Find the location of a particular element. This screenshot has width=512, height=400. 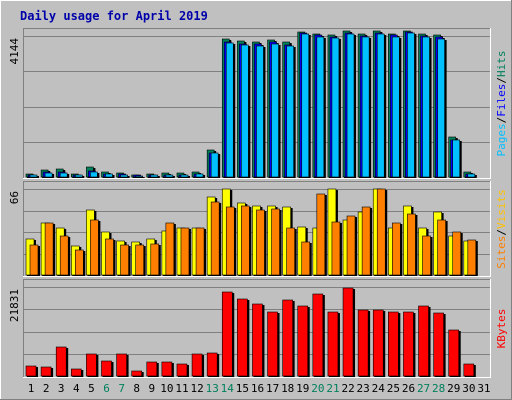

legend-part: KBytes is located at coordinates (501, 329).